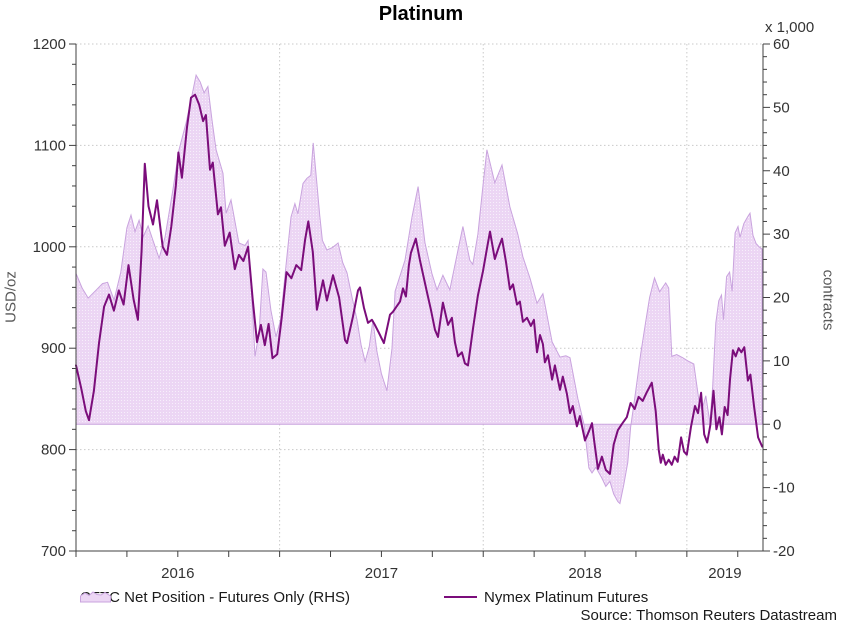 The image size is (842, 631). I want to click on right-tick-label: 0, so click(777, 424).